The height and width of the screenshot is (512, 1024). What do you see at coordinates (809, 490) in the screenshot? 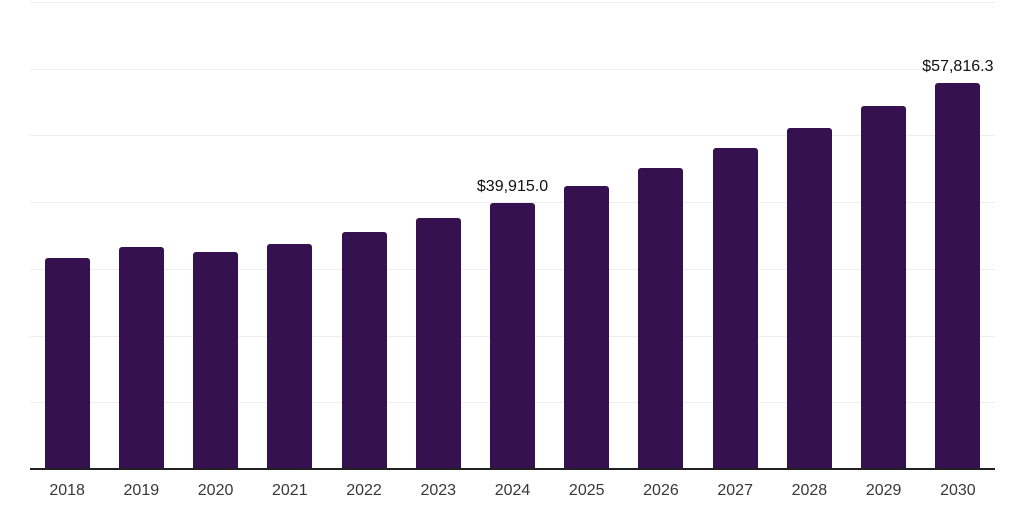
I see `x-tick-label: 2028` at bounding box center [809, 490].